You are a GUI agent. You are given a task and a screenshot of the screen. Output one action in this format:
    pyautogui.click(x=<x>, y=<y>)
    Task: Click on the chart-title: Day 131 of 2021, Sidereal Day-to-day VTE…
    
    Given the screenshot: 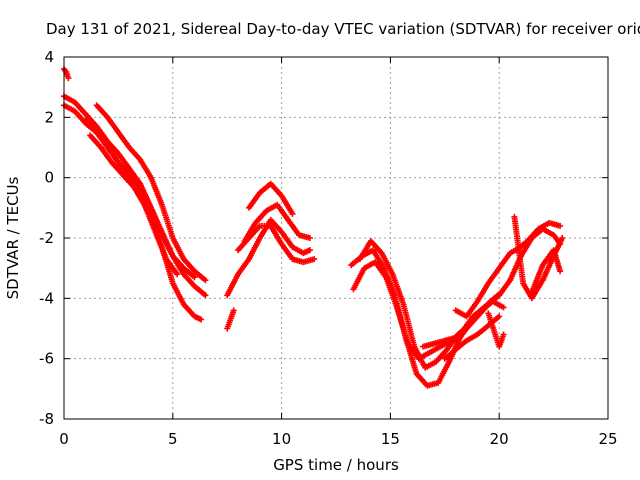 What is the action you would take?
    pyautogui.click(x=343, y=29)
    